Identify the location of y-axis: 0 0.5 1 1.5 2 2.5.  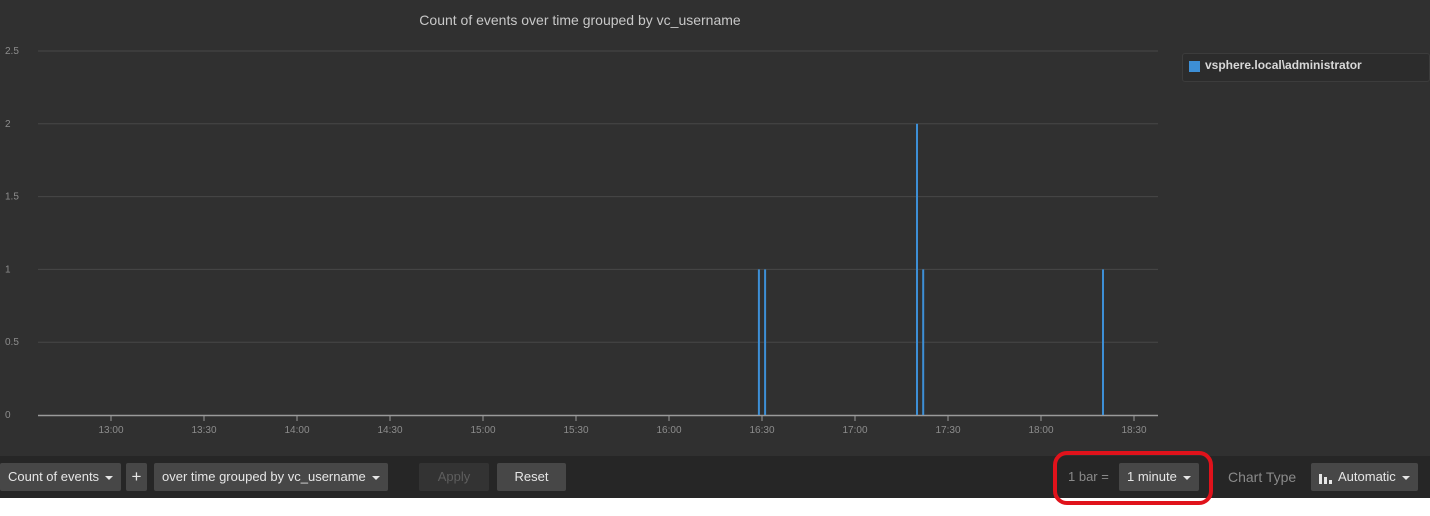
(12, 233).